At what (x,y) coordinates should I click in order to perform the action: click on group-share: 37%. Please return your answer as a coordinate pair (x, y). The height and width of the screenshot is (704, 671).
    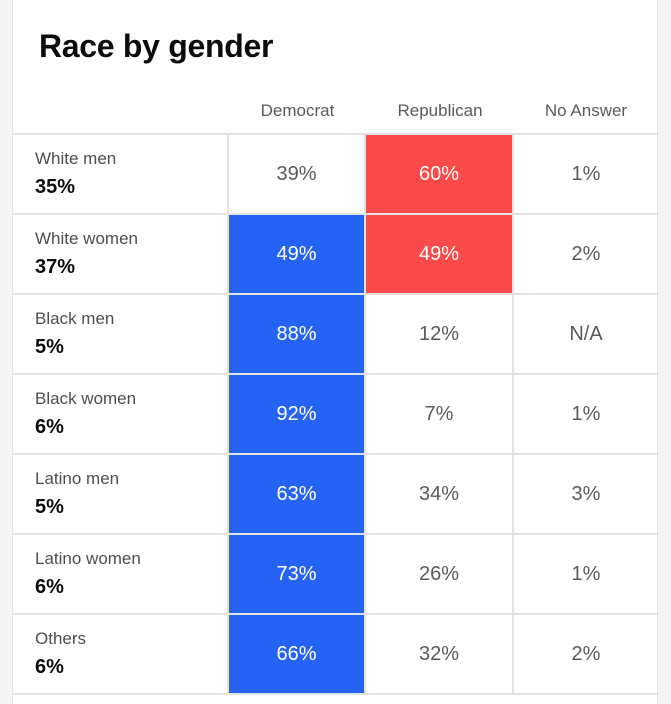
    Looking at the image, I should click on (55, 267).